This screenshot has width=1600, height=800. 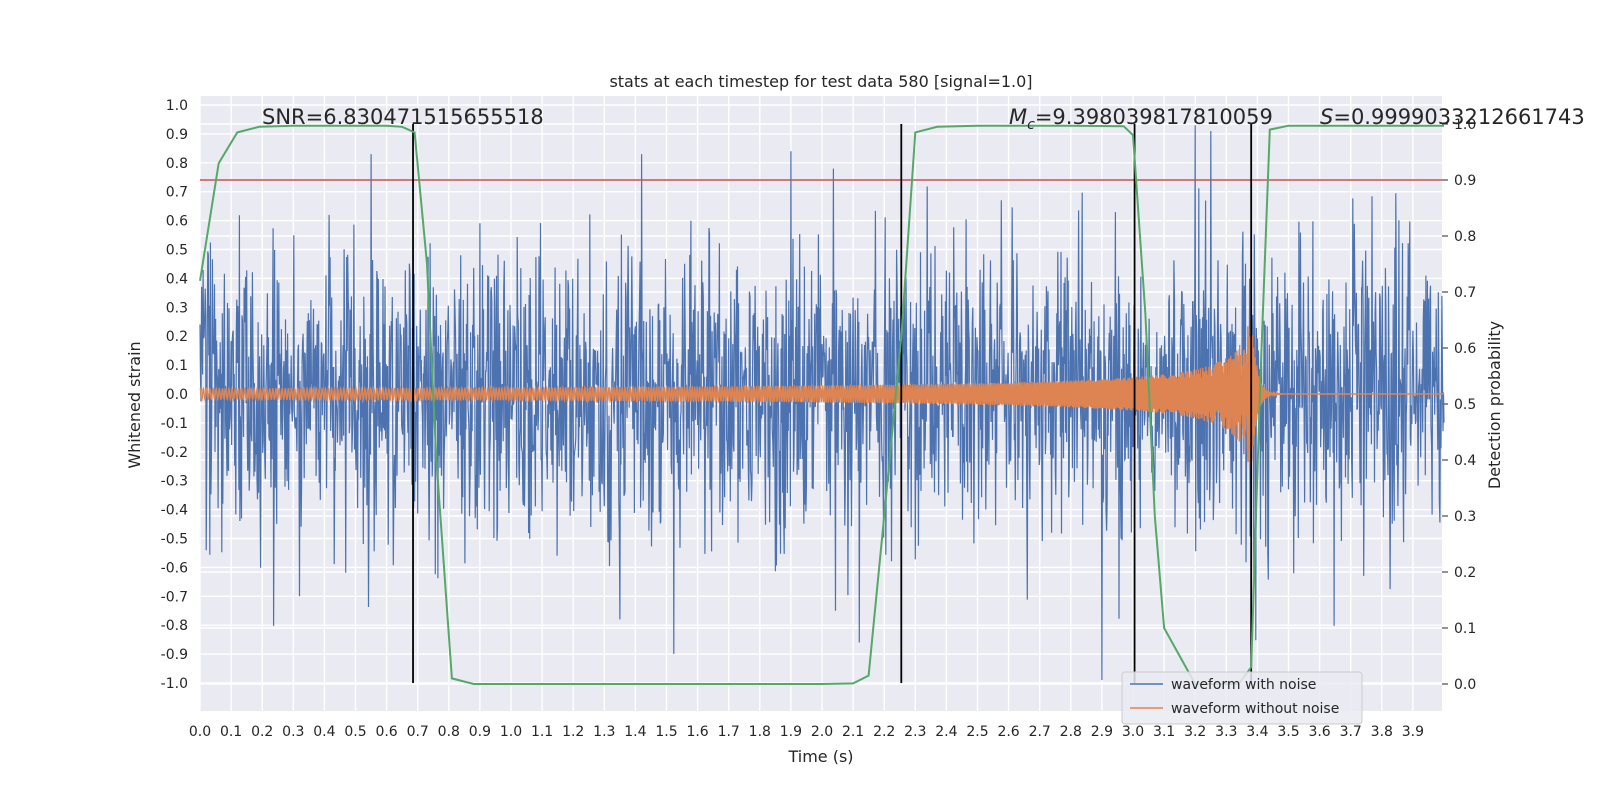 What do you see at coordinates (1465, 349) in the screenshot?
I see `y2-tick-label: 0.6` at bounding box center [1465, 349].